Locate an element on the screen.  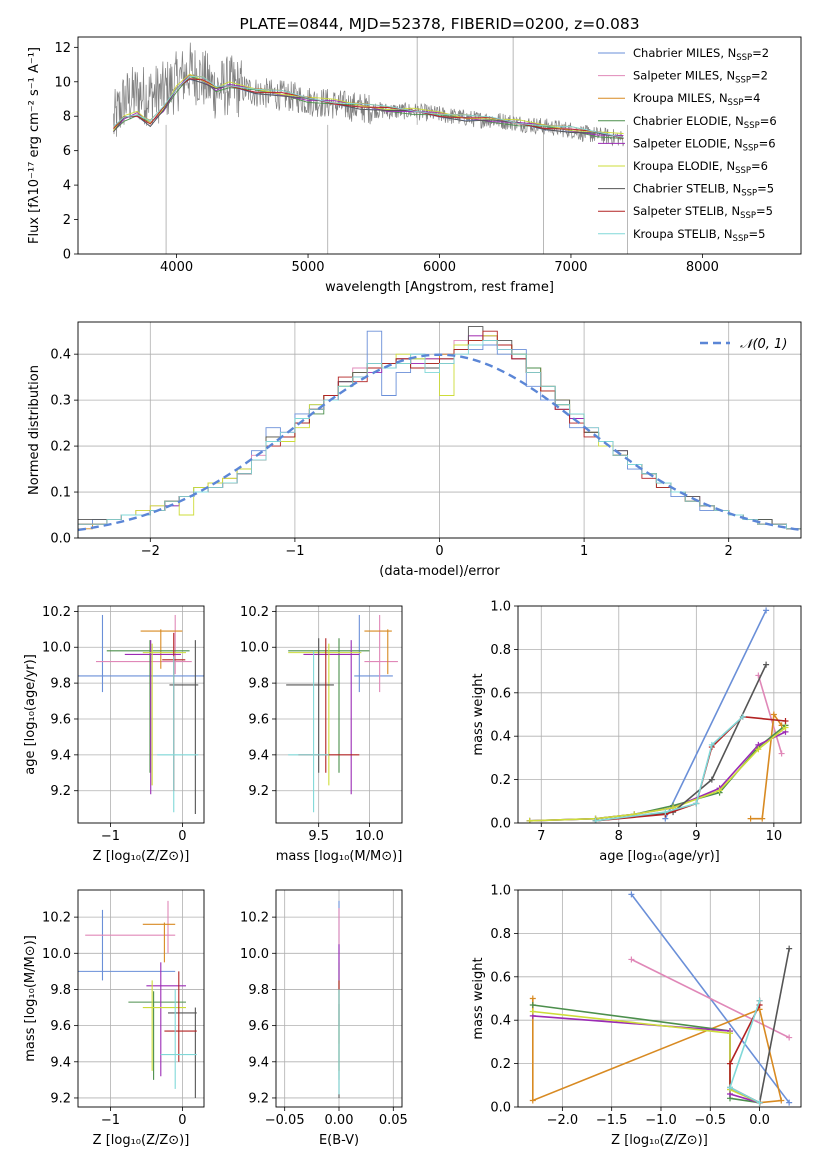
x-tick-label: 7000 is located at coordinates (570, 267).